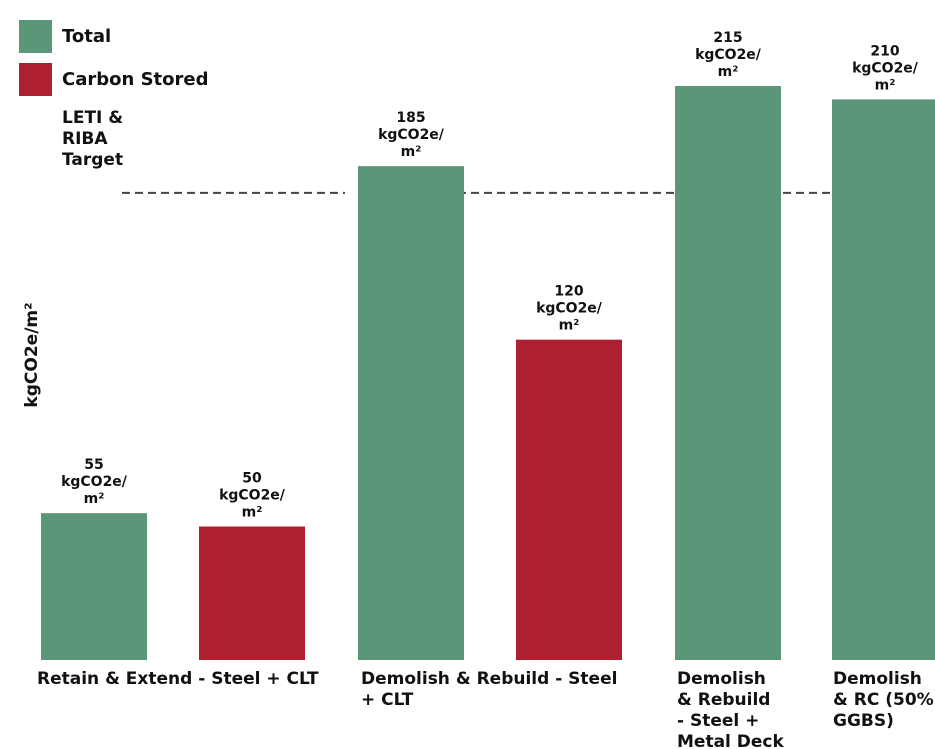 This screenshot has height=749, width=935. What do you see at coordinates (728, 55) in the screenshot?
I see `value-label-2-0: 215 kgCO2e/m²` at bounding box center [728, 55].